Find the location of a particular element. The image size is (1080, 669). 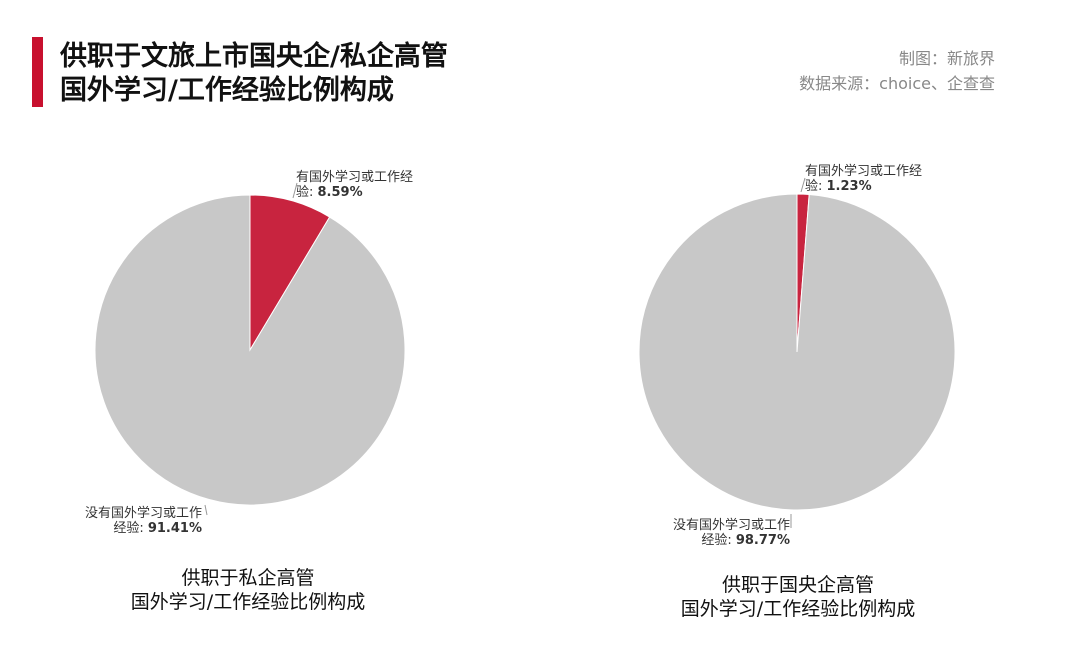

chart-1-slice-2-value: 91.41% is located at coordinates (175, 528).